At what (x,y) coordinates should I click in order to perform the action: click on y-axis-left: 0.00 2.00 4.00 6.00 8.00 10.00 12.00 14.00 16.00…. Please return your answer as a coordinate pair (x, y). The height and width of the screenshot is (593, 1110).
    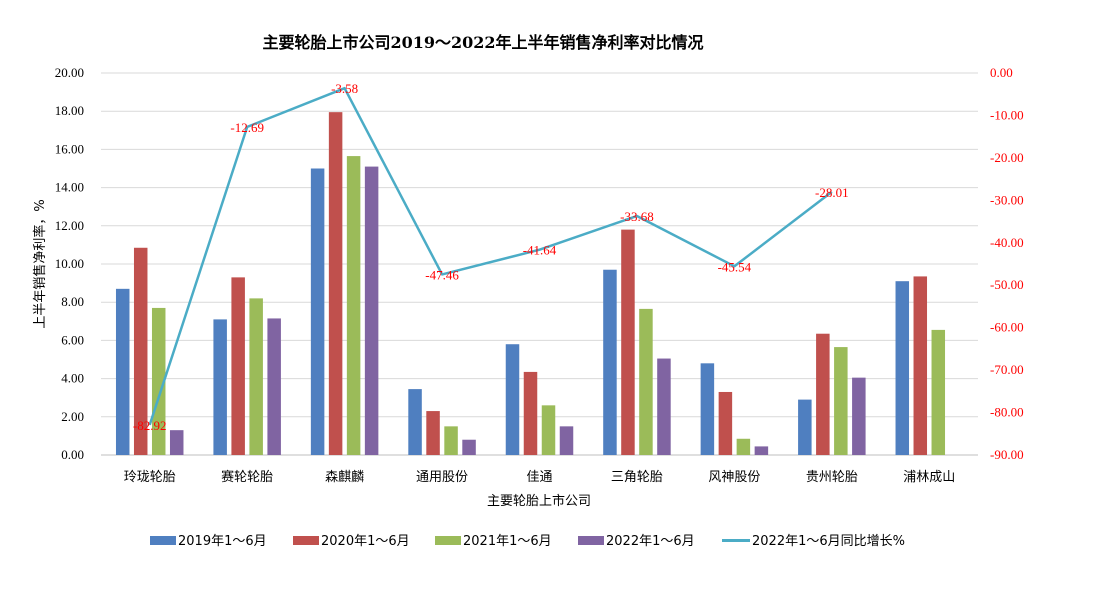
    Looking at the image, I should click on (69, 263).